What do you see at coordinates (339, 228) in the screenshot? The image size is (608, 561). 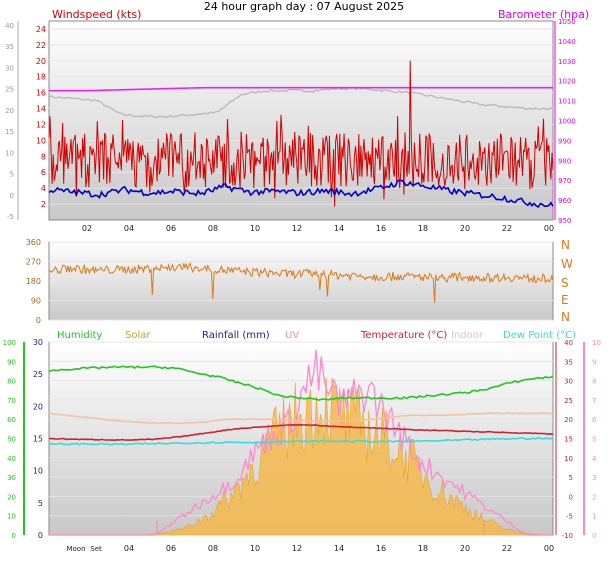 I see `wind-x-tick: 14` at bounding box center [339, 228].